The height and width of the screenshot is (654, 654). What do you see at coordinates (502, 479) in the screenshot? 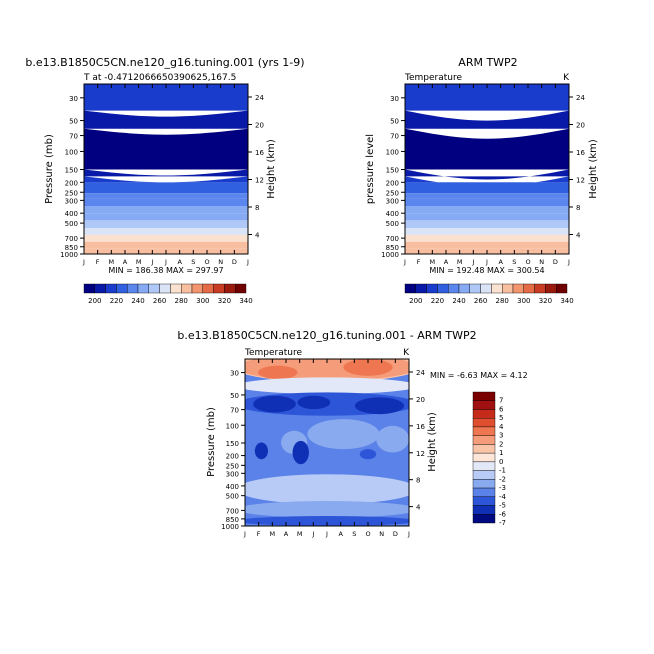
I see `colorbar-label: -2` at bounding box center [502, 479].